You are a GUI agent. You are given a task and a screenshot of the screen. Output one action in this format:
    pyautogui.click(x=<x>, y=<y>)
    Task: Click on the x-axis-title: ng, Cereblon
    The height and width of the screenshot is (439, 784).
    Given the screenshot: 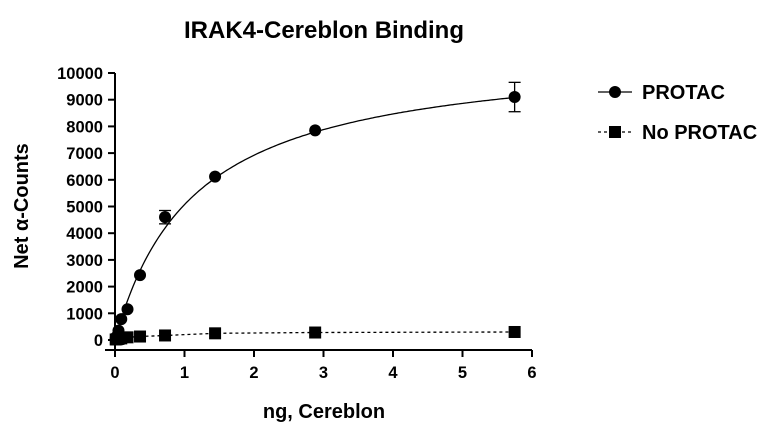 What is the action you would take?
    pyautogui.click(x=324, y=412)
    